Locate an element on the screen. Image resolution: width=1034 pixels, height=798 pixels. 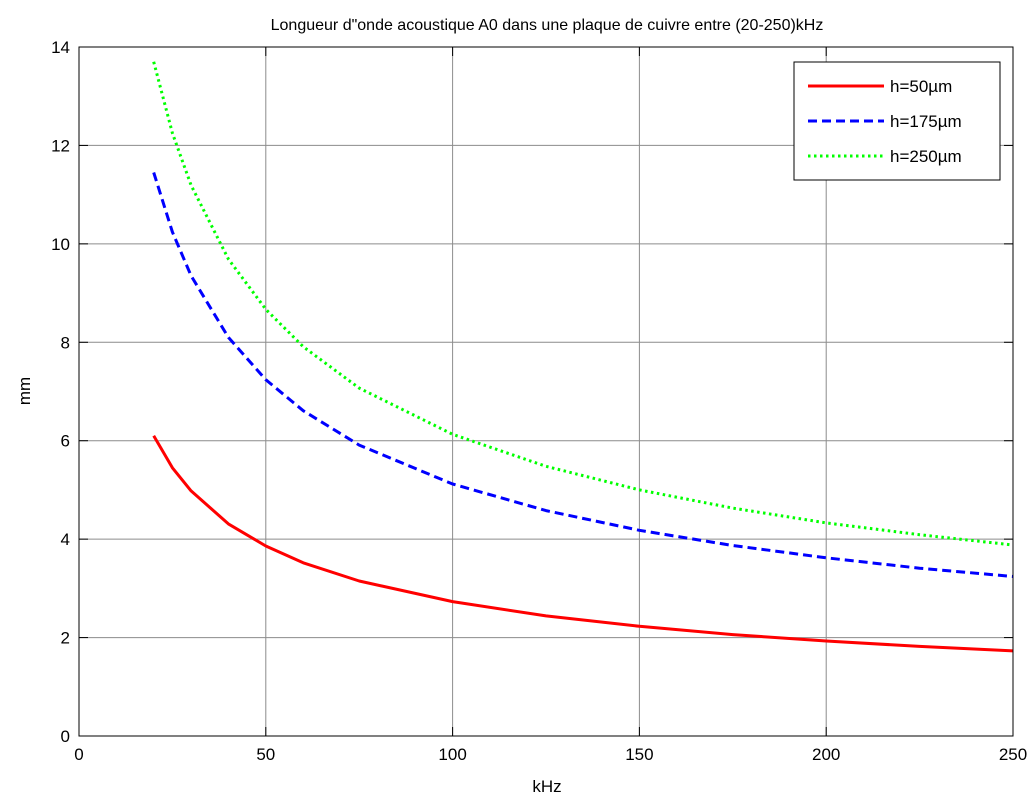
x-axis-label: kHz is located at coordinates (546, 786).